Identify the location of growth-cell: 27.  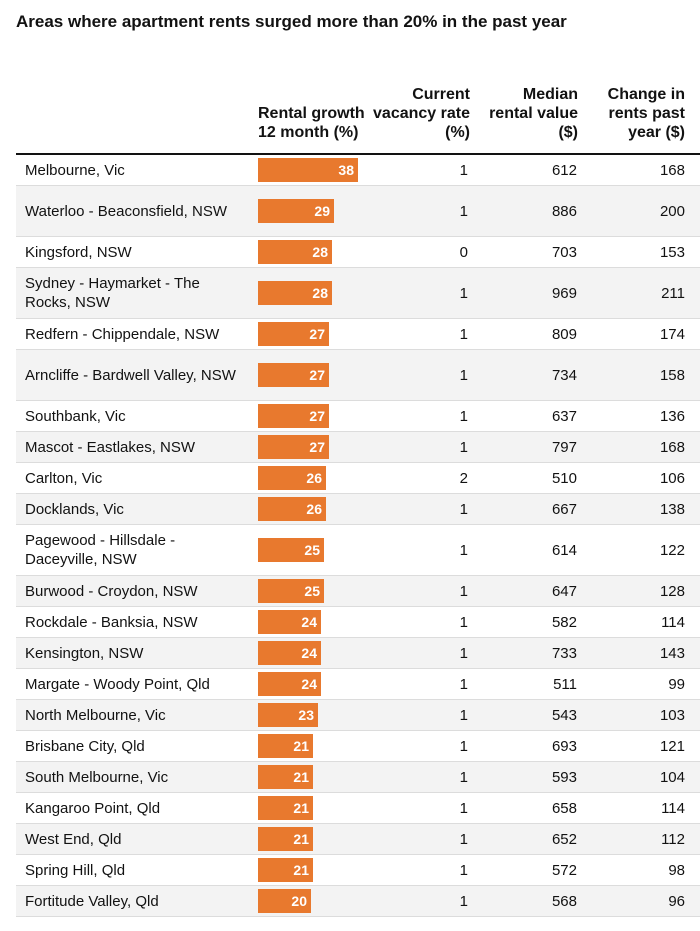
(333, 375).